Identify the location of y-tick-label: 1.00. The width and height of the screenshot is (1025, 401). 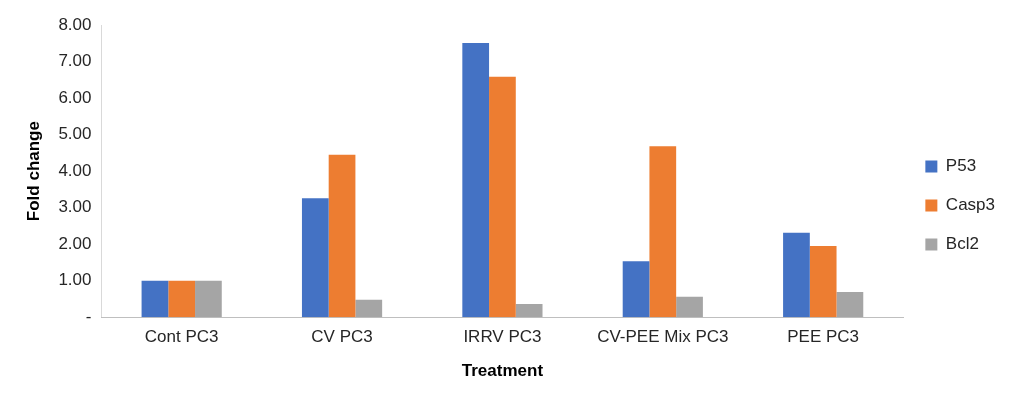
(75, 280).